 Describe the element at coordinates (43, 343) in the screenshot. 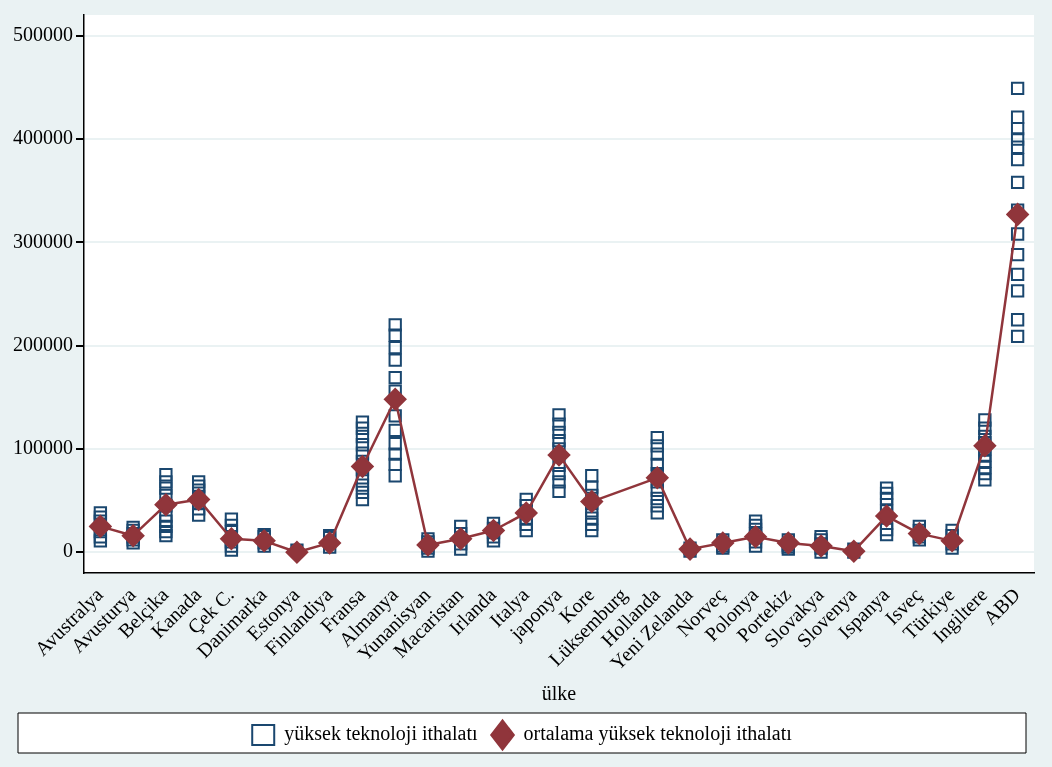

I see `y-tick-label: 200000` at that location.